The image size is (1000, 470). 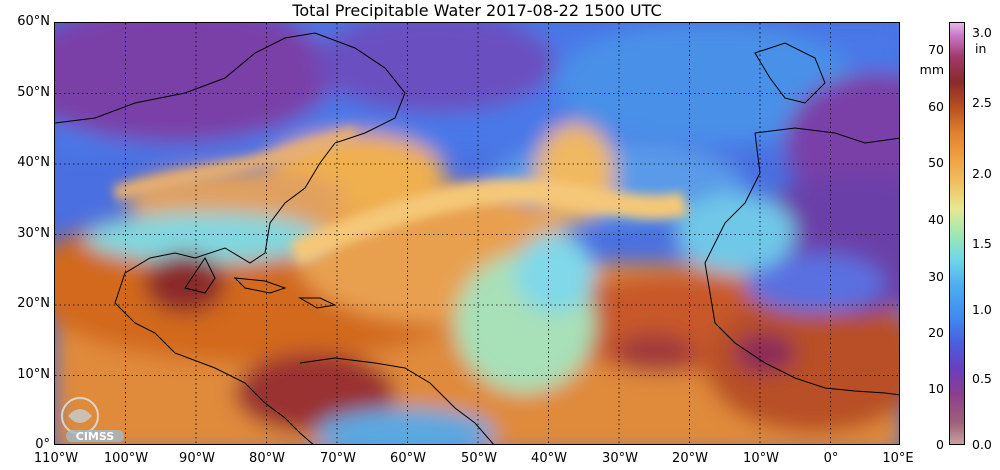 I want to click on lat-label-40n: 40°N, so click(x=33, y=162).